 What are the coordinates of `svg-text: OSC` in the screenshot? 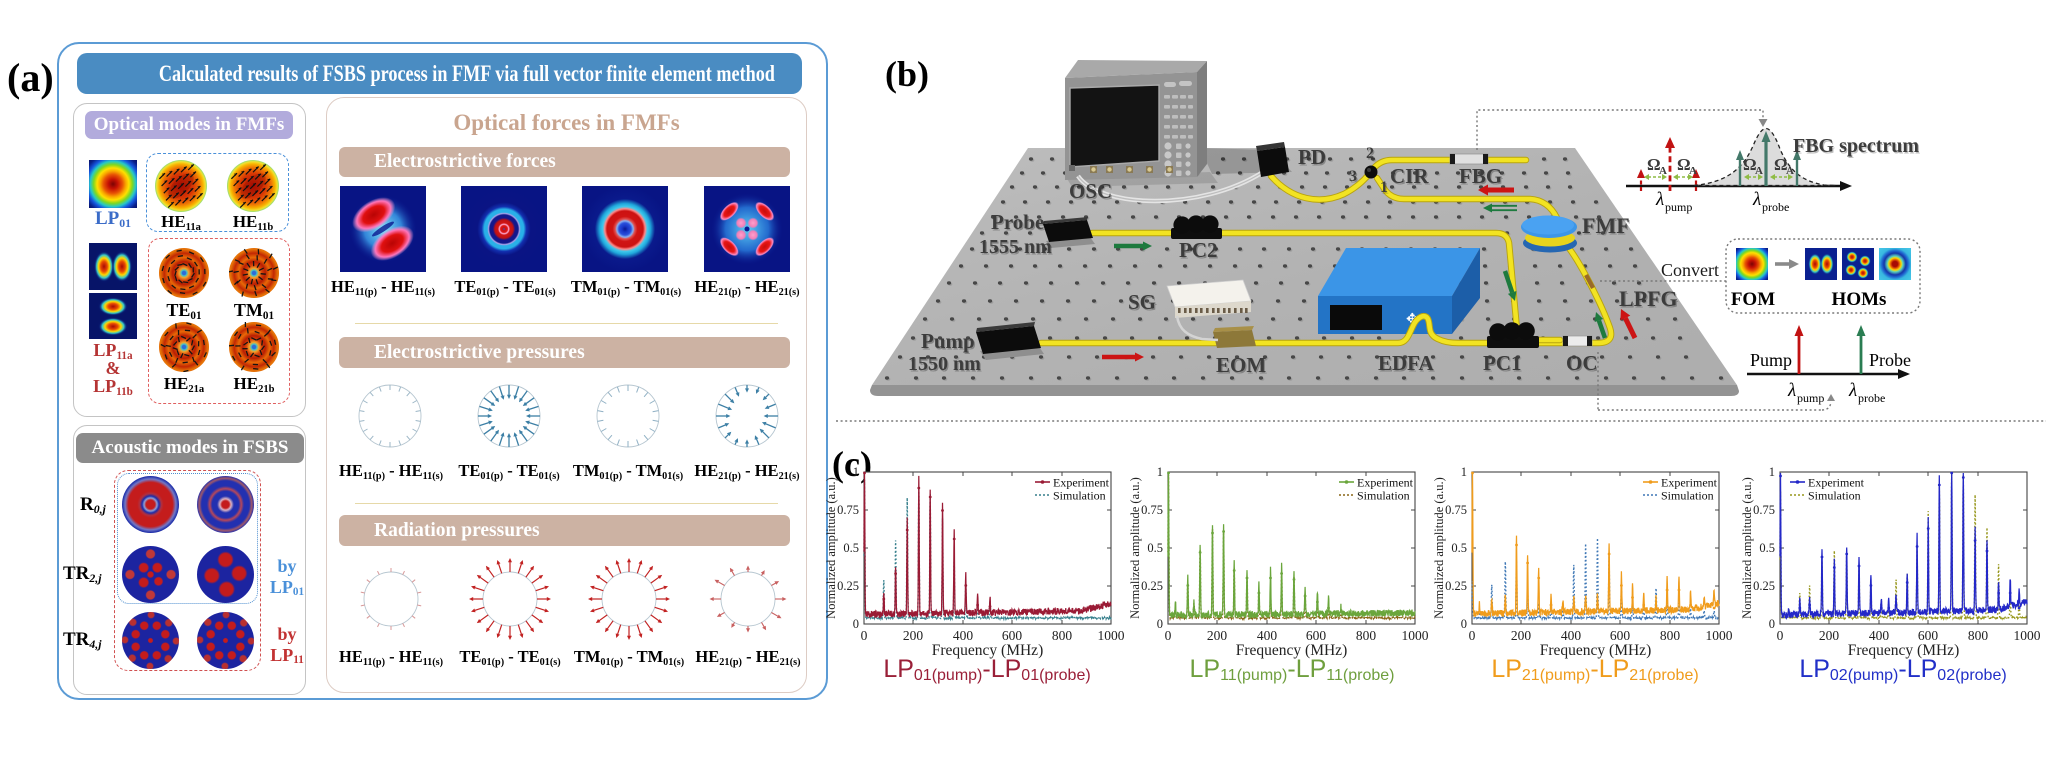 It's located at (1091, 193).